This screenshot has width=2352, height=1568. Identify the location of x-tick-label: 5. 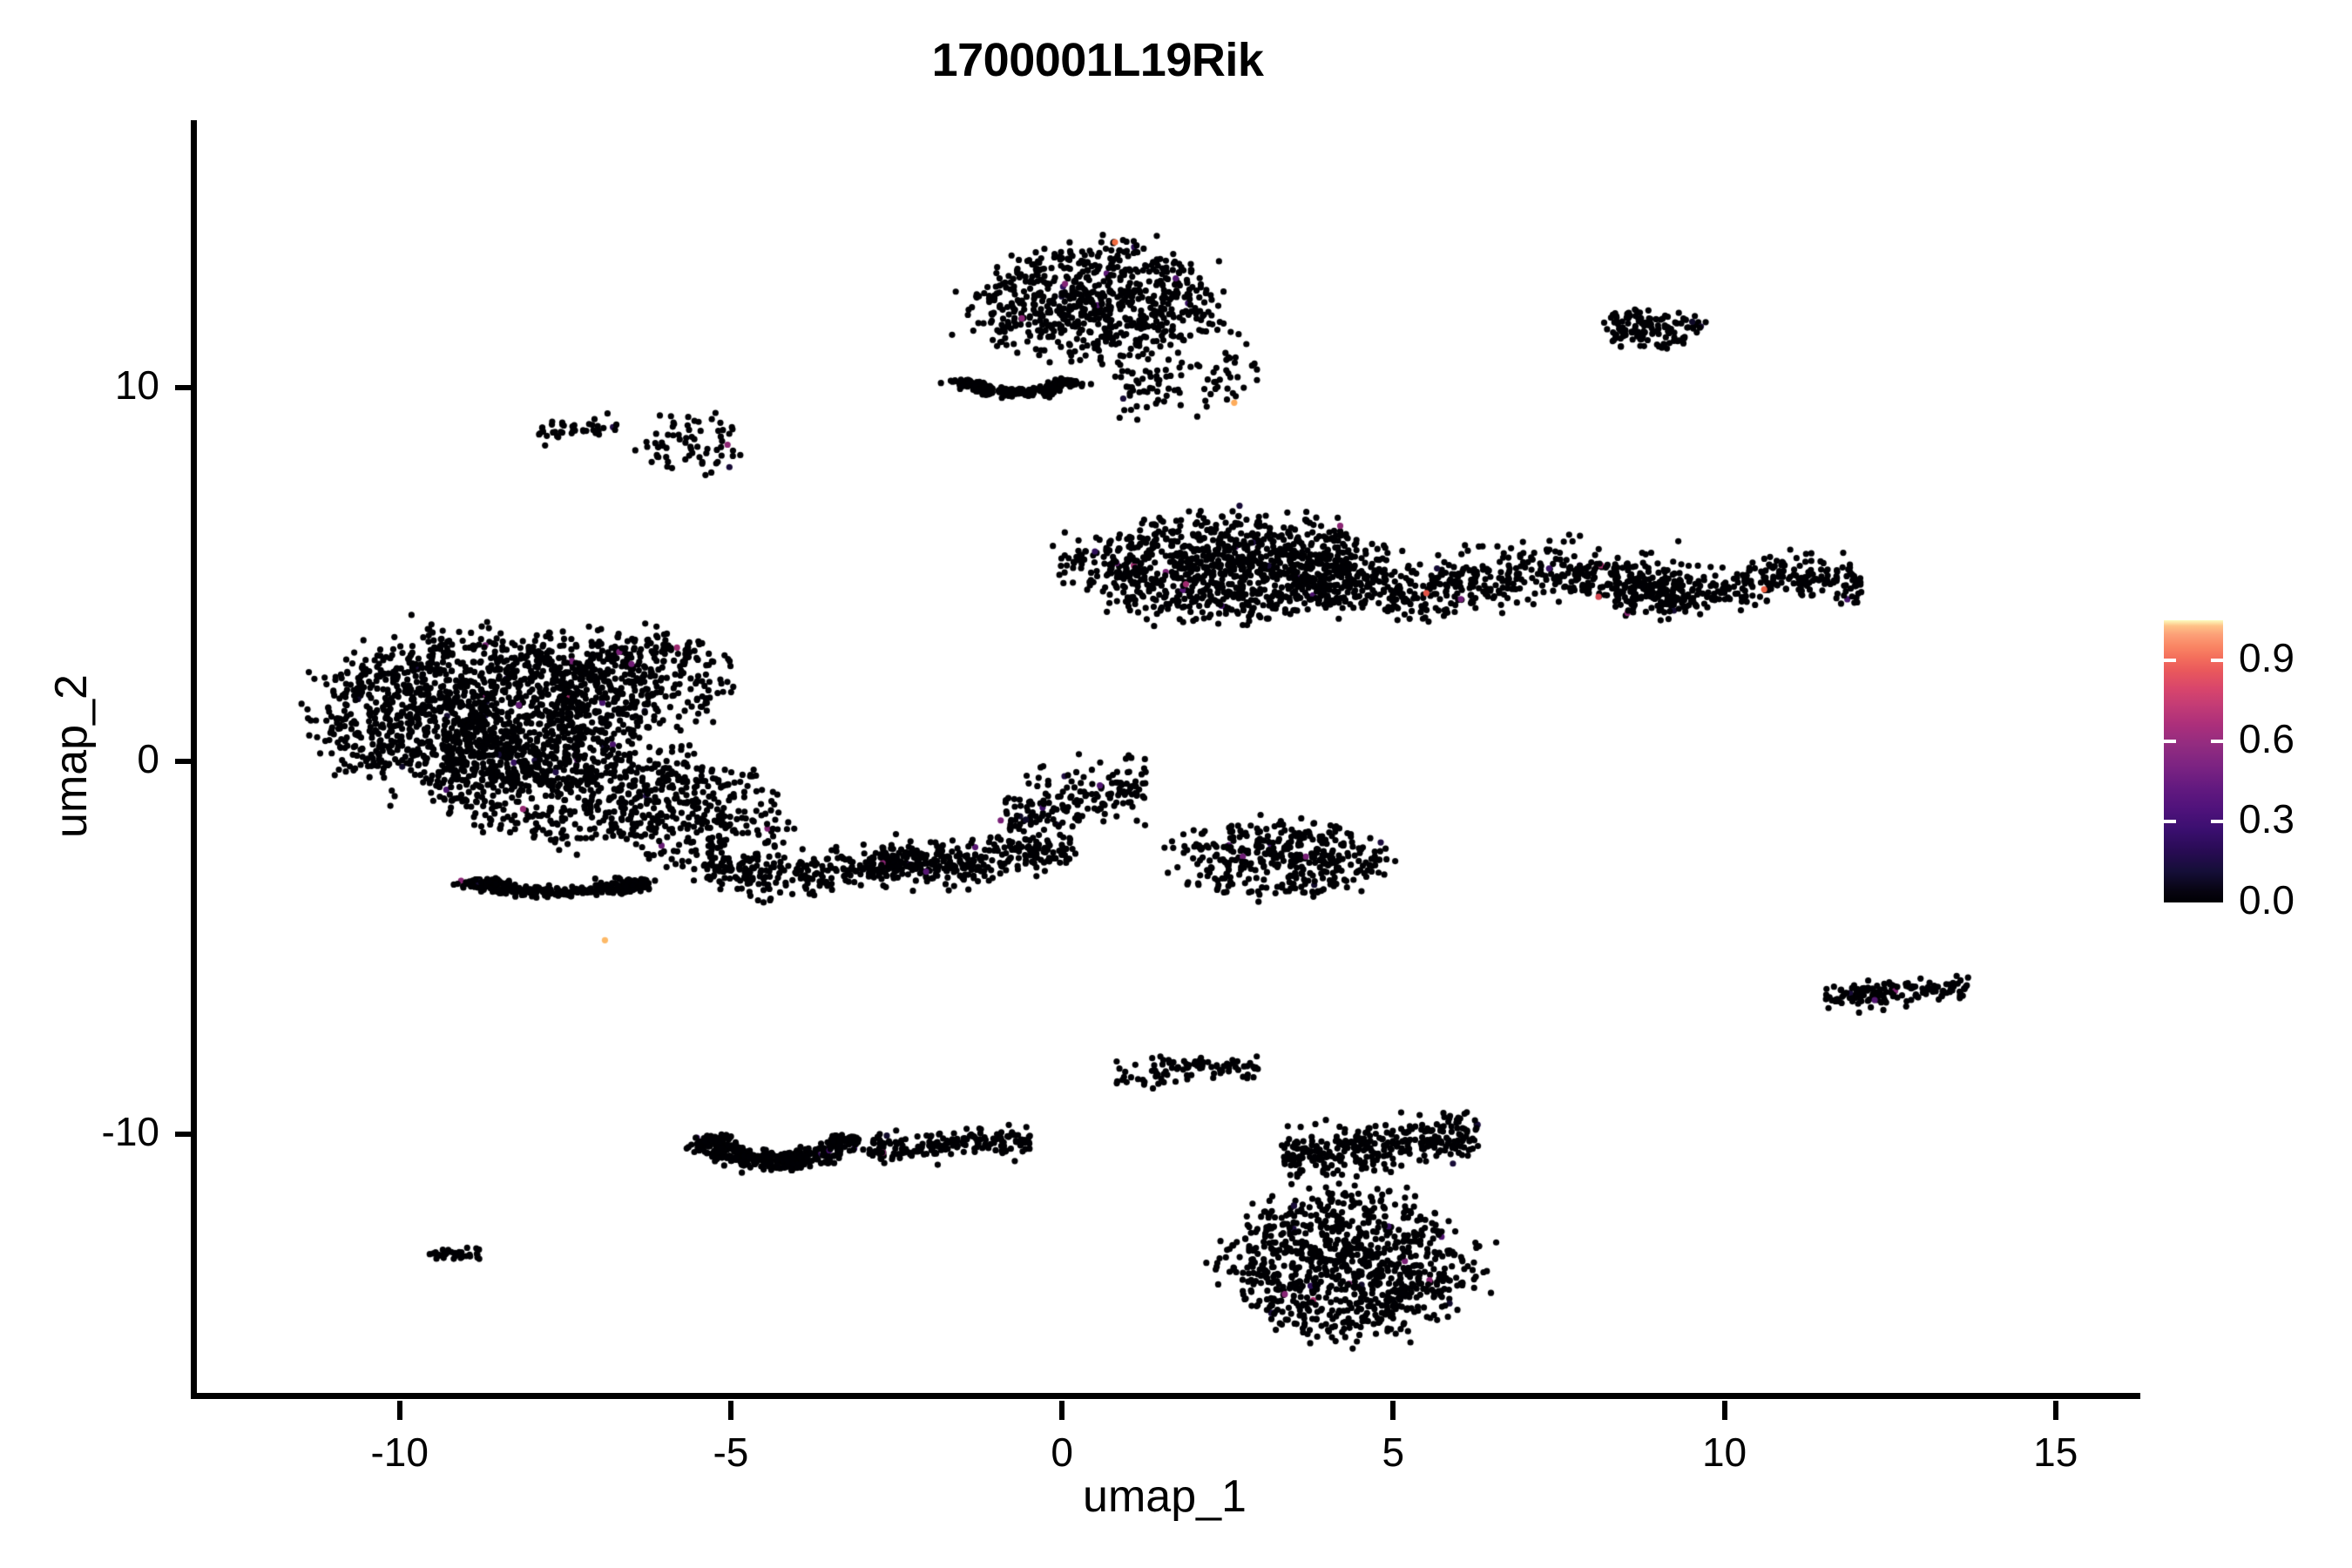
(1393, 1452).